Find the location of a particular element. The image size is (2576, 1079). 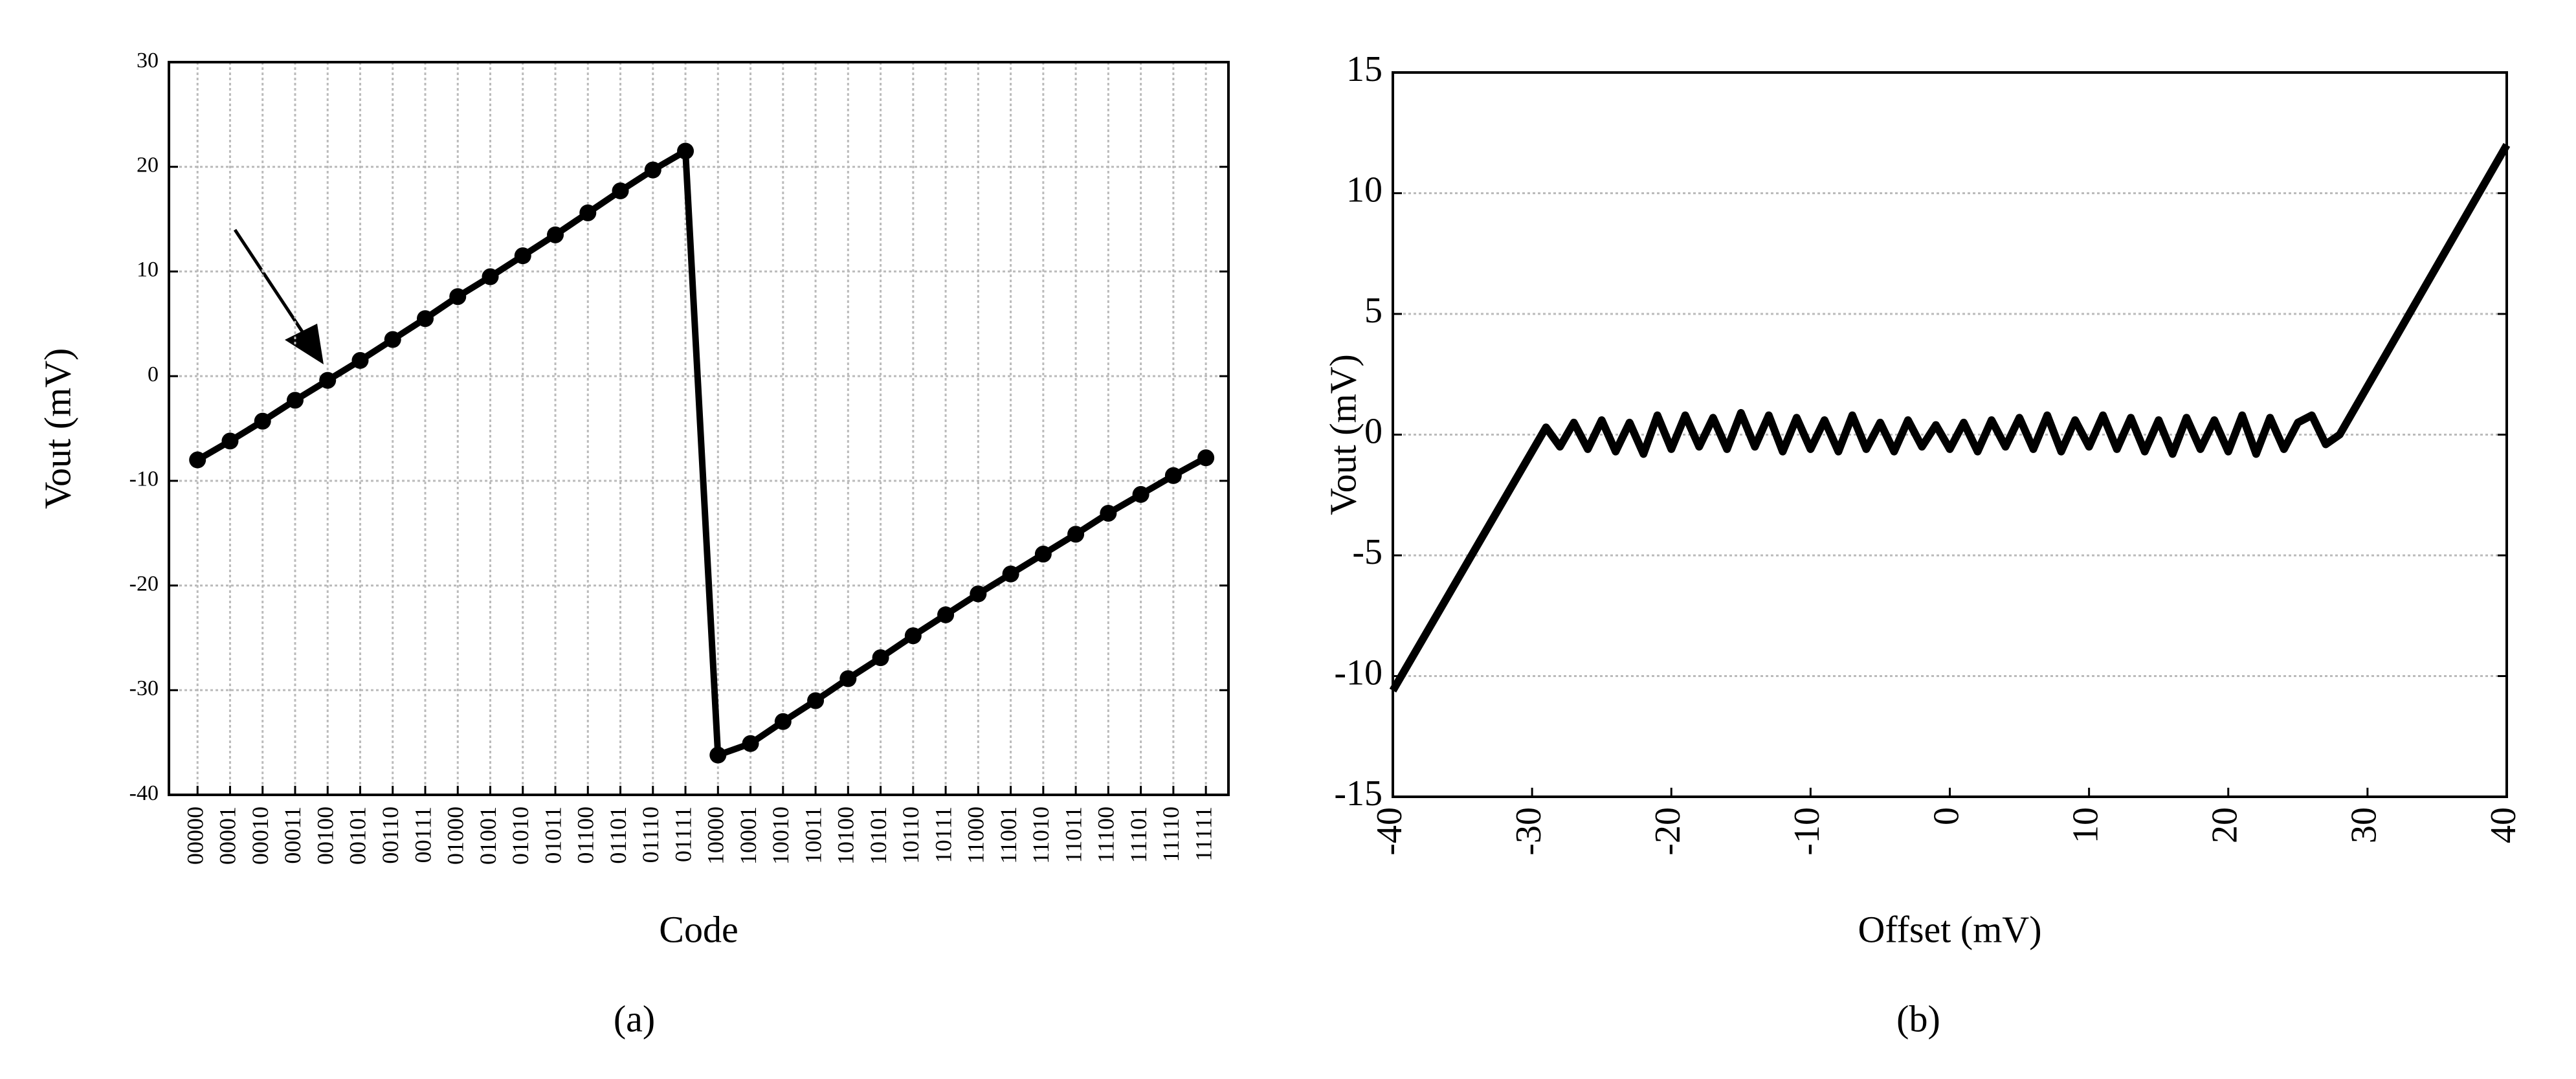

x-tick-label: 10101 is located at coordinates (878, 835).